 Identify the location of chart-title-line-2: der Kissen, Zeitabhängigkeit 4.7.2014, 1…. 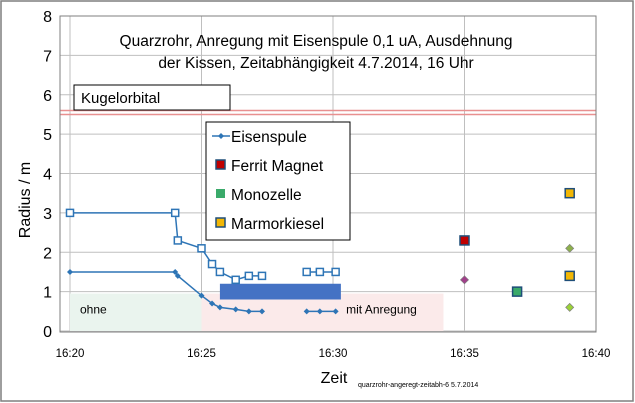
(315, 63).